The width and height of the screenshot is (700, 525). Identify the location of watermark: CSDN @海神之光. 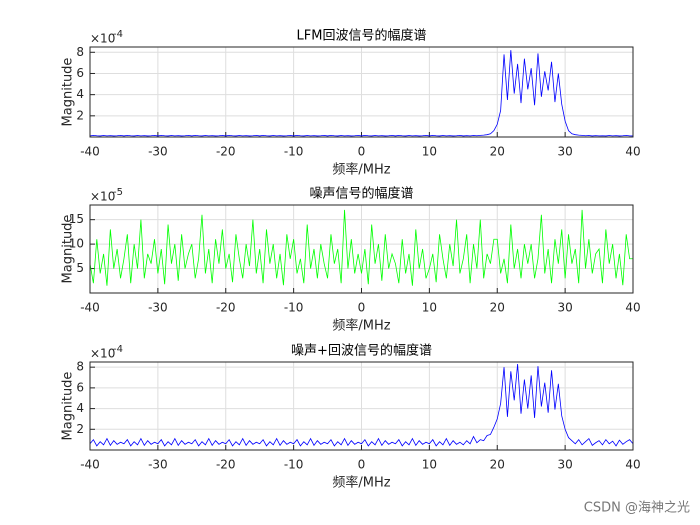
(637, 508).